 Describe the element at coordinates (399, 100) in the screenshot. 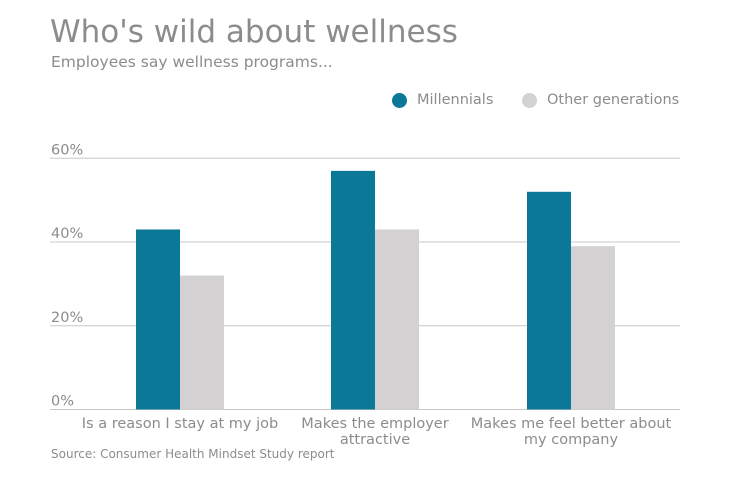

I see `legend-swatch-millennials` at that location.